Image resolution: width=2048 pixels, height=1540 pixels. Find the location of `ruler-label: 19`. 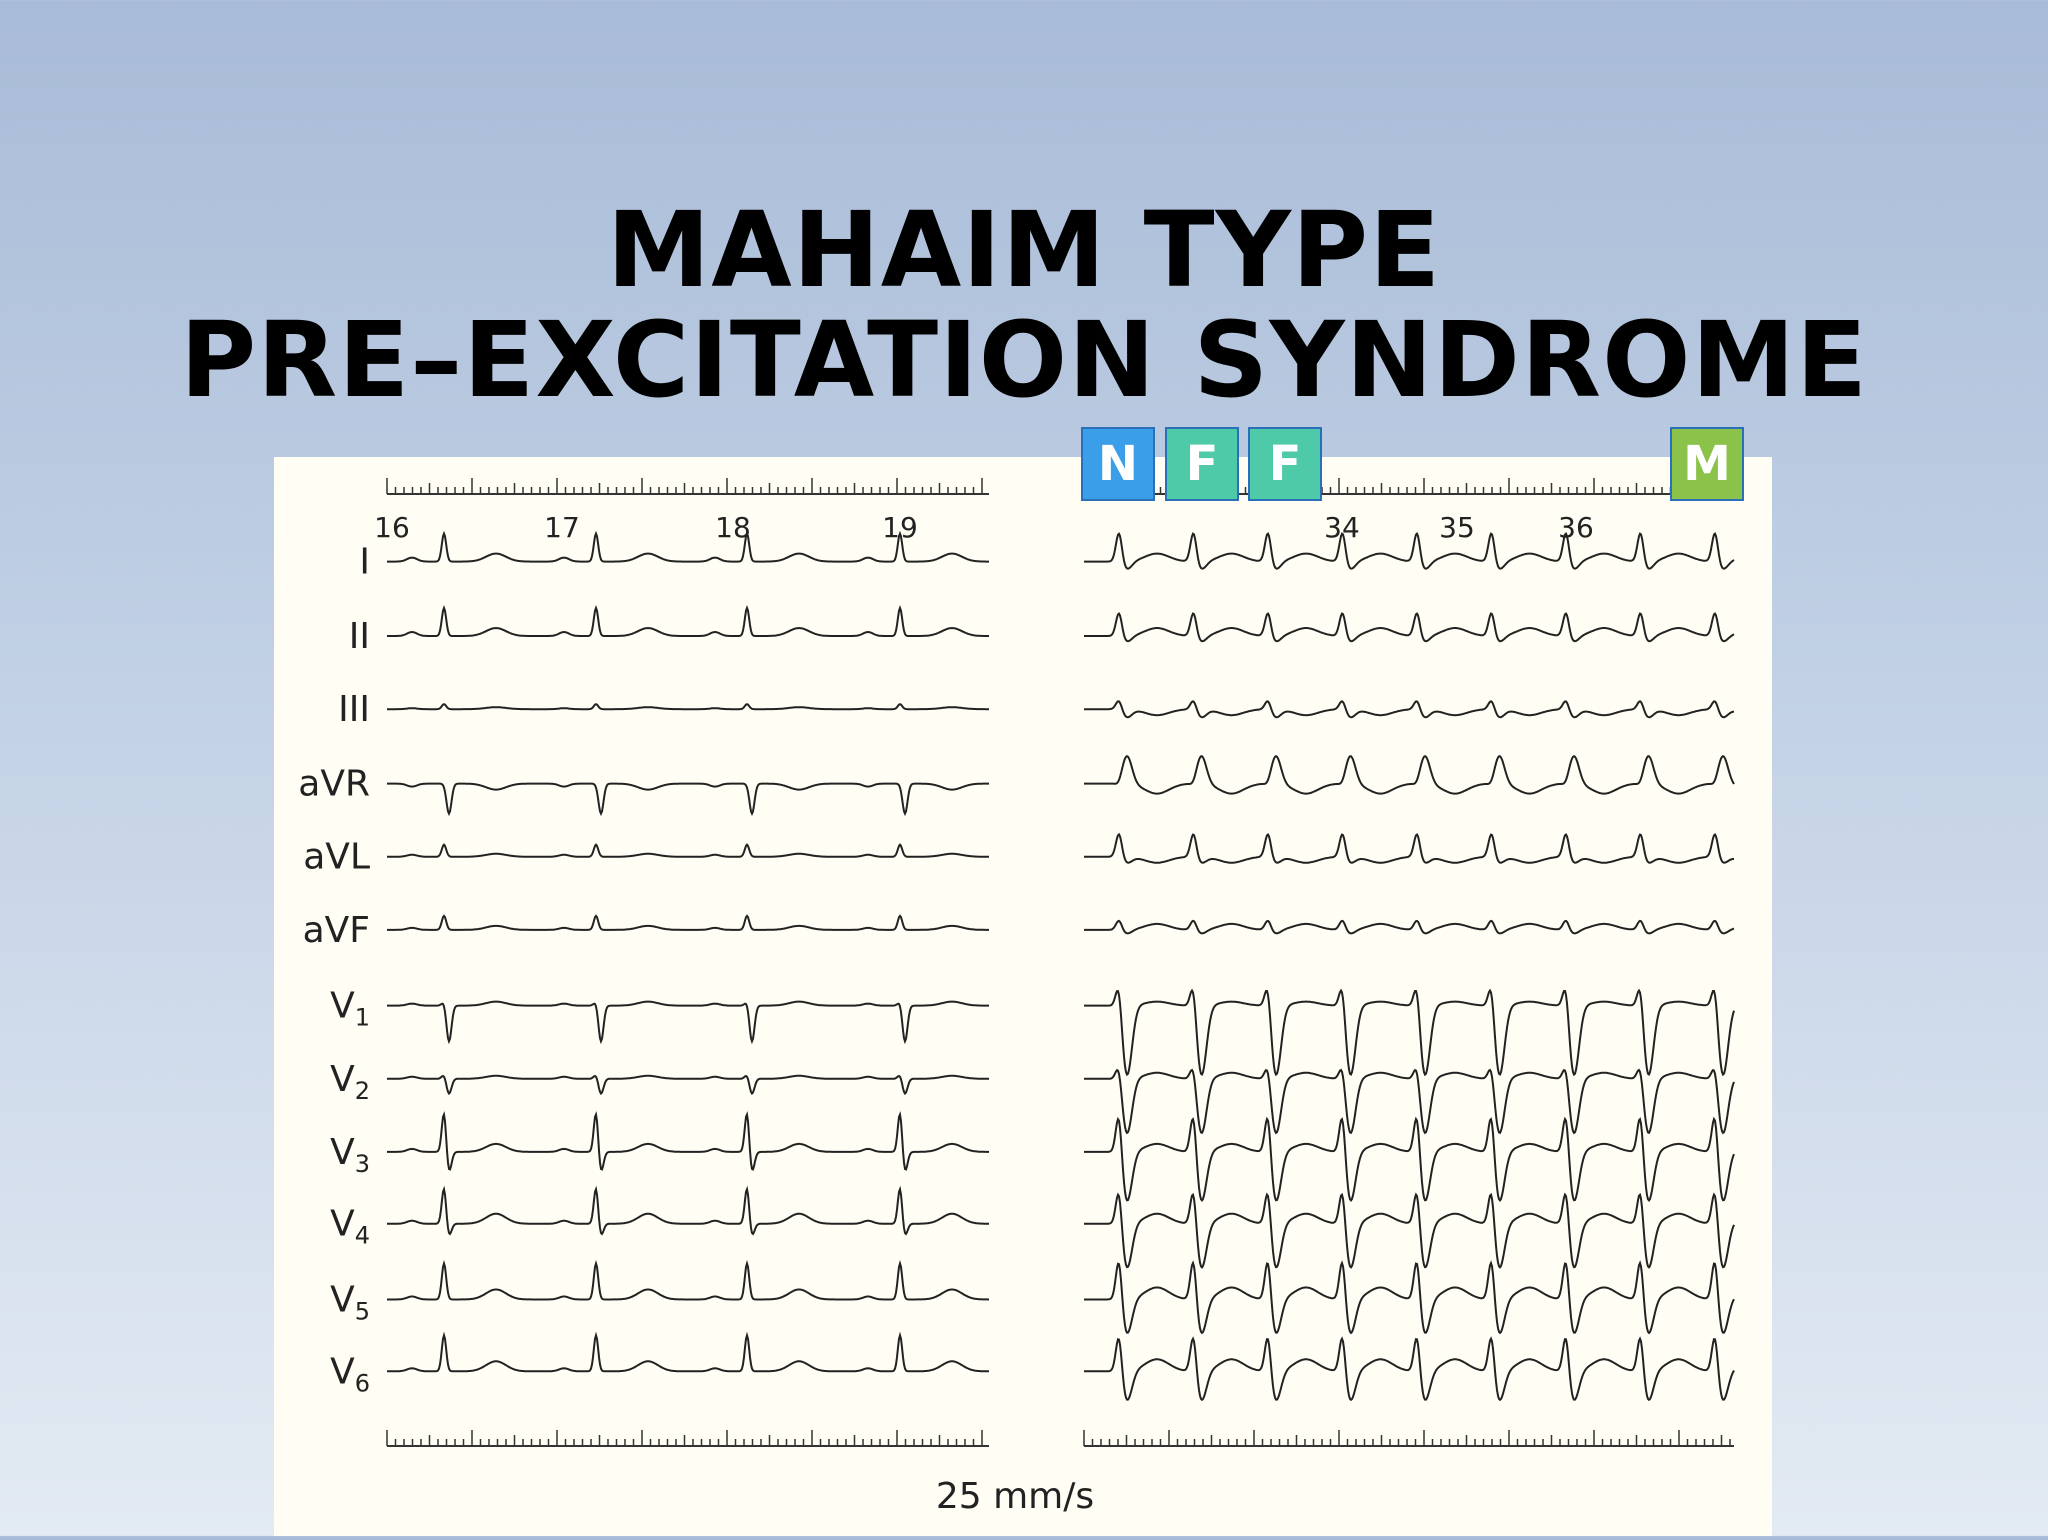

ruler-label: 19 is located at coordinates (900, 527).